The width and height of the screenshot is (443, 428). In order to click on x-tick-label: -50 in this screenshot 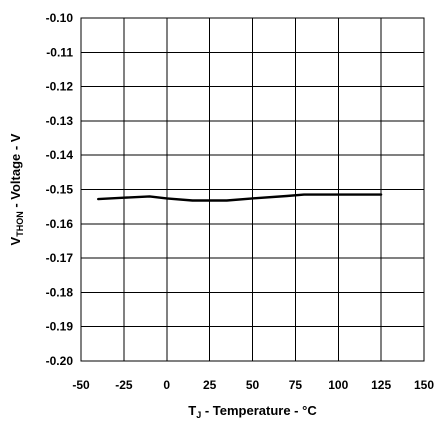, I will do `click(81, 385)`.